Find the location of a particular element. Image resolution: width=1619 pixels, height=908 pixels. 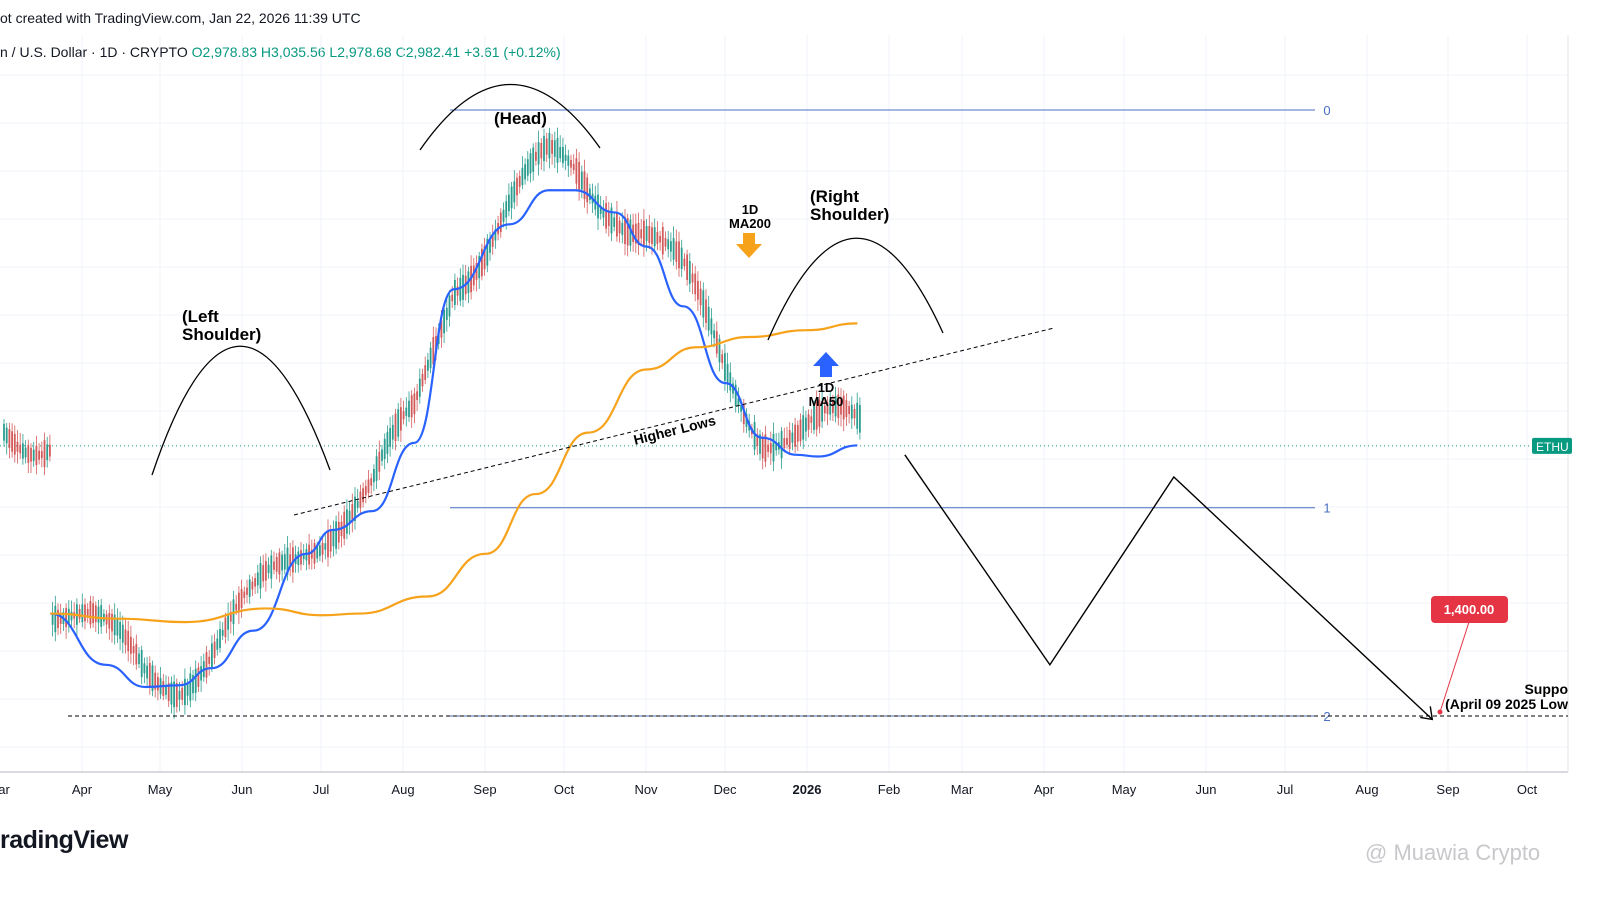

author-watermark: @ Muawia Crypto is located at coordinates (1453, 852).